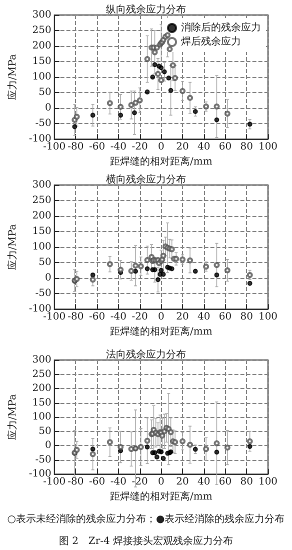  Describe the element at coordinates (211, 42) in the screenshot. I see `legend-label: 焊后残余应力` at that location.